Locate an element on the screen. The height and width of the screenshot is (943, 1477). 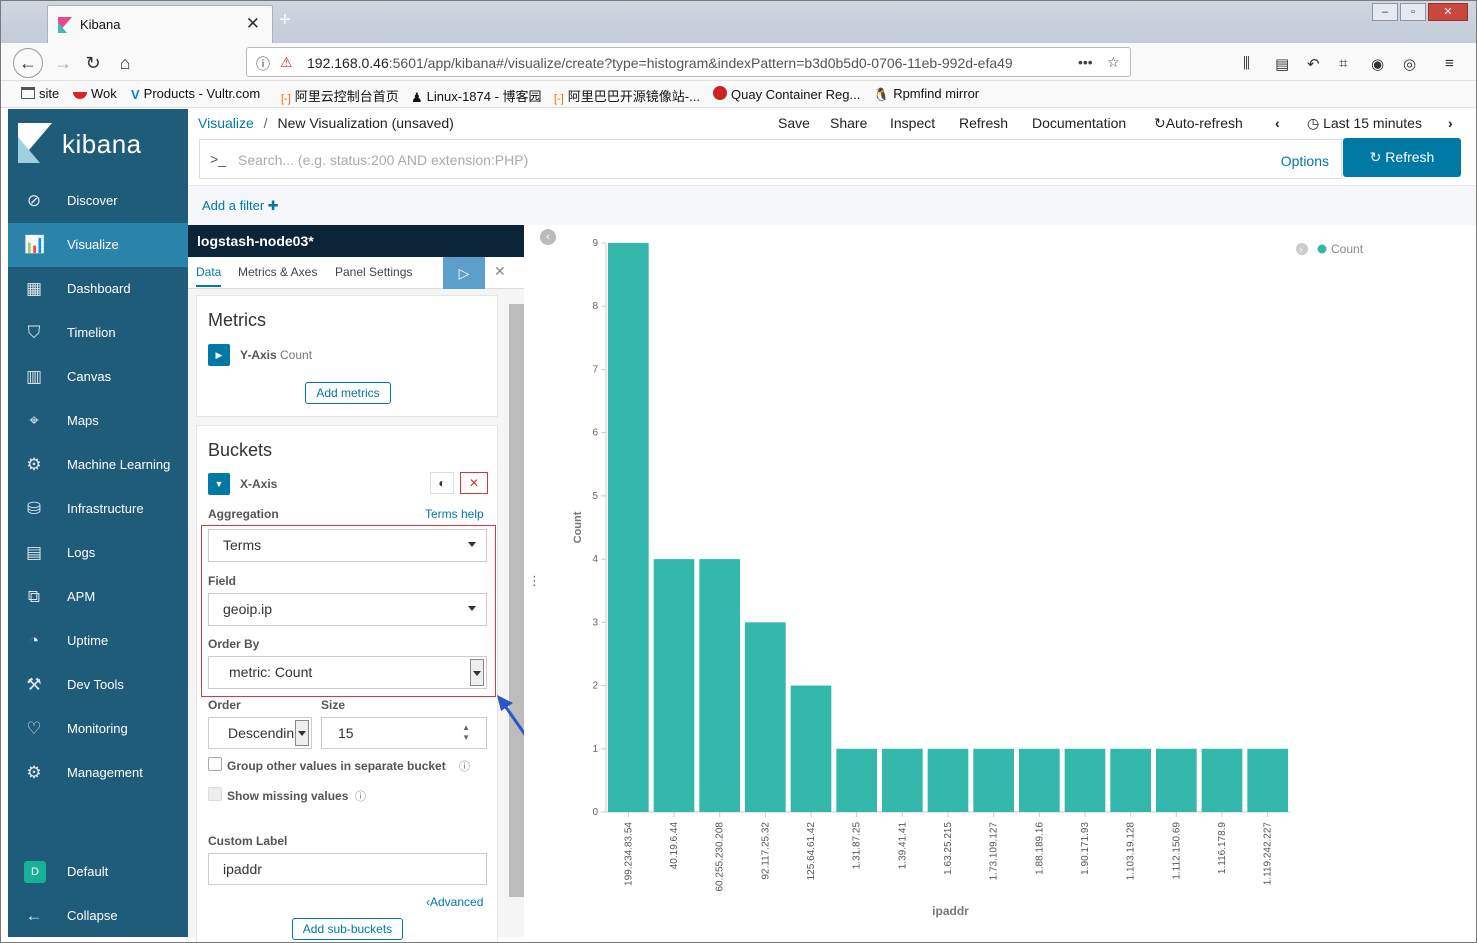
bookmark-star-icon: ☆ is located at coordinates (1113, 62).